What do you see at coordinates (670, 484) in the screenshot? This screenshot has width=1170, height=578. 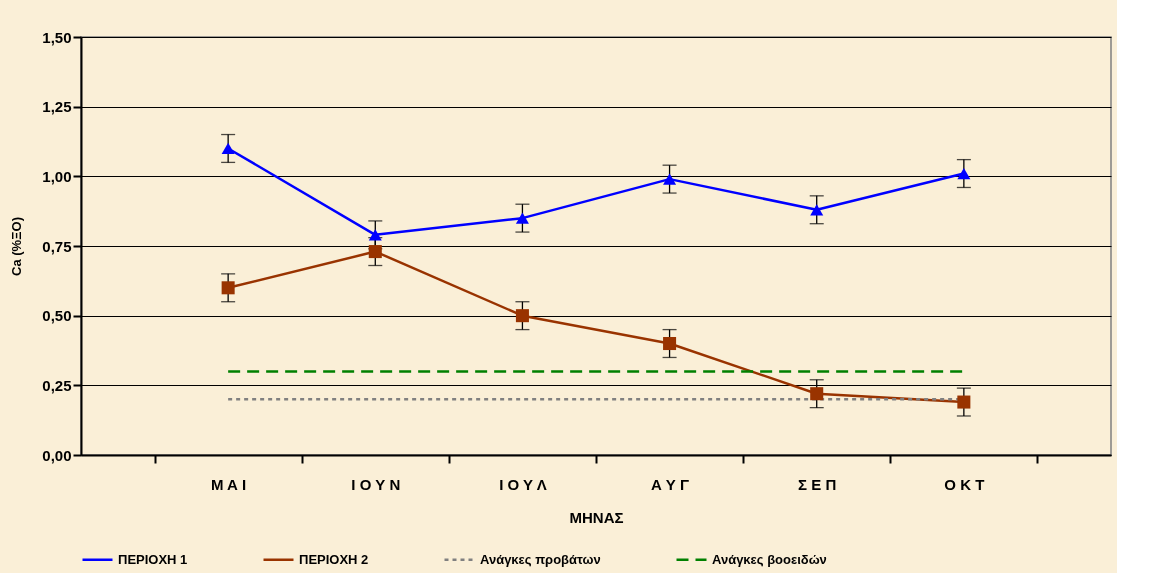 I see `x-tick-label: Α Υ Γ` at bounding box center [670, 484].